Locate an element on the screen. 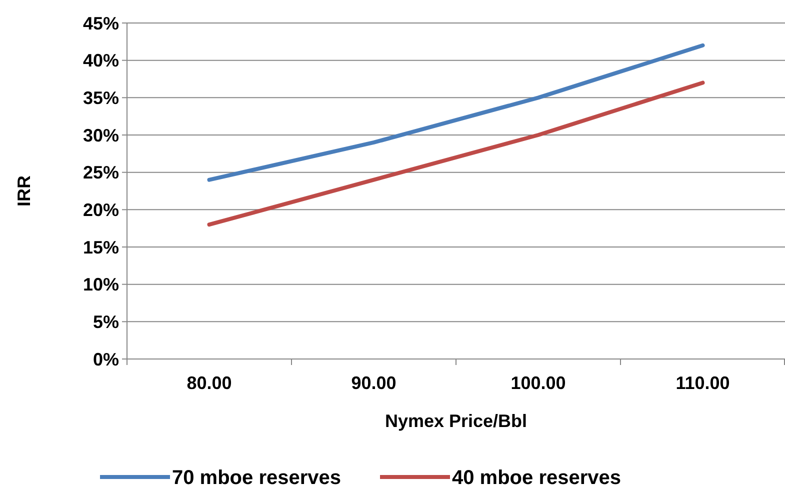 The width and height of the screenshot is (785, 490). x-tick-label: 110.00 is located at coordinates (703, 383).